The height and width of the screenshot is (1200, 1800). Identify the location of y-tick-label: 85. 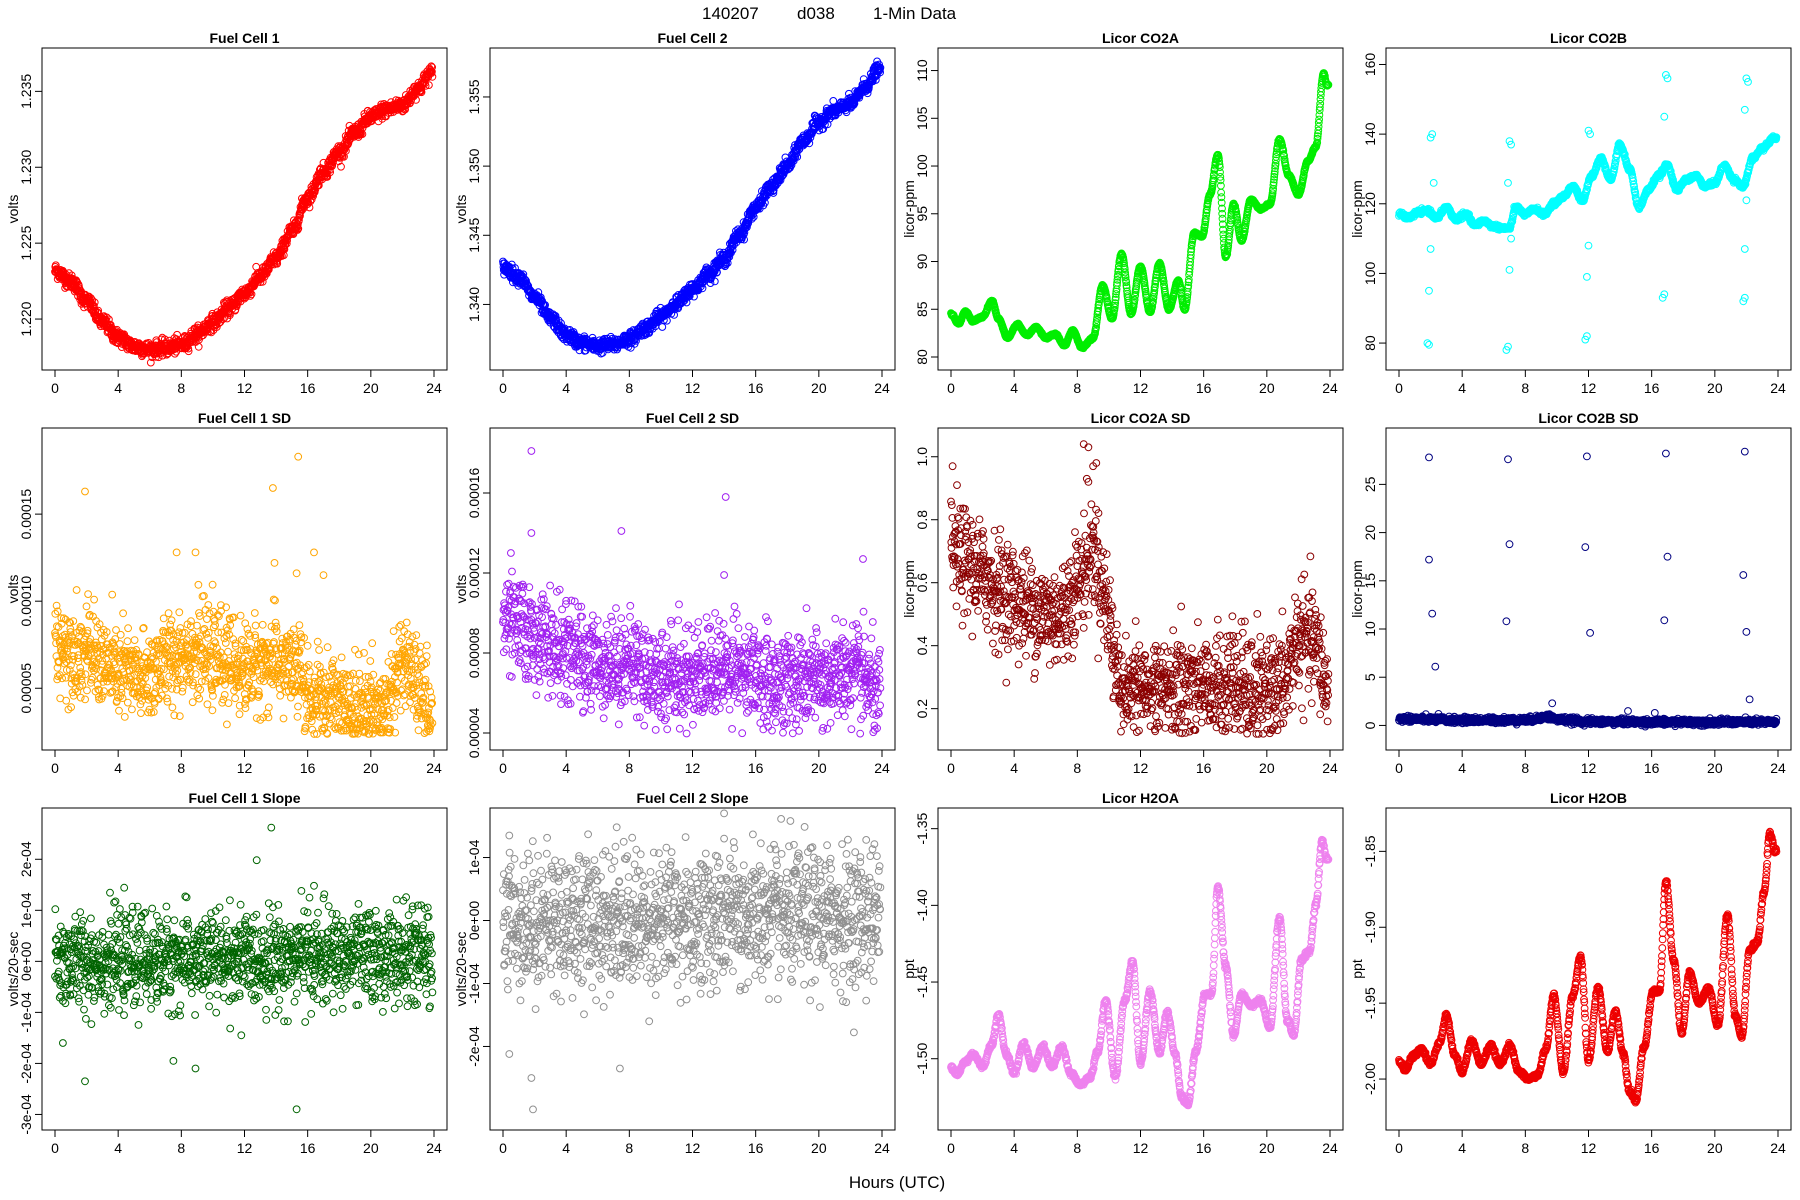
(922, 309).